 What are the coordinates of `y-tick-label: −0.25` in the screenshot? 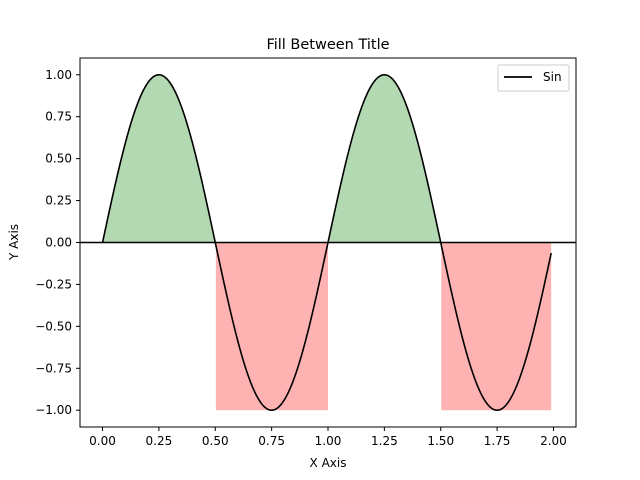 It's located at (53, 284).